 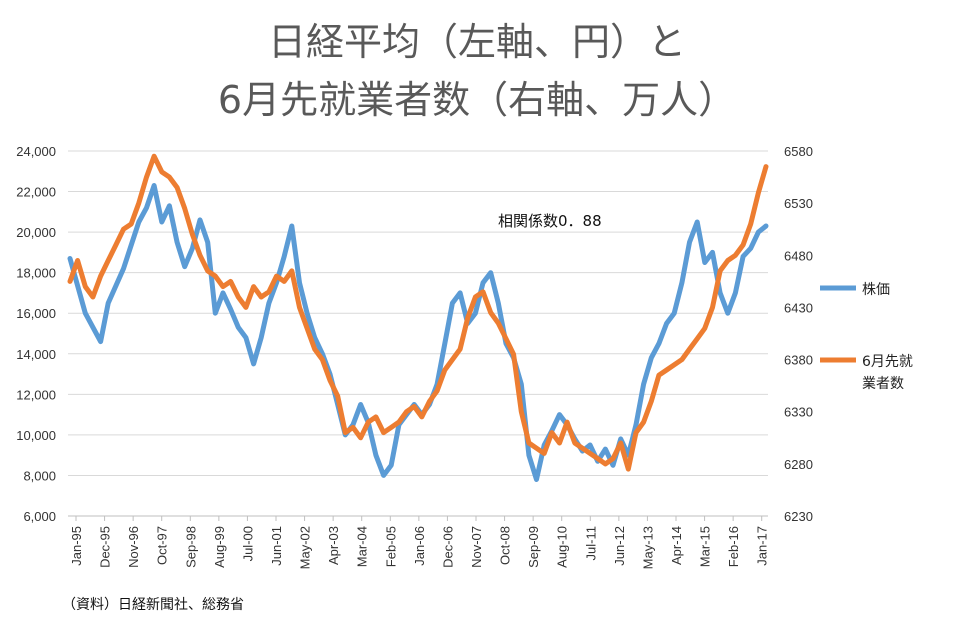 What do you see at coordinates (798, 360) in the screenshot?
I see `right-tick-label: 6380` at bounding box center [798, 360].